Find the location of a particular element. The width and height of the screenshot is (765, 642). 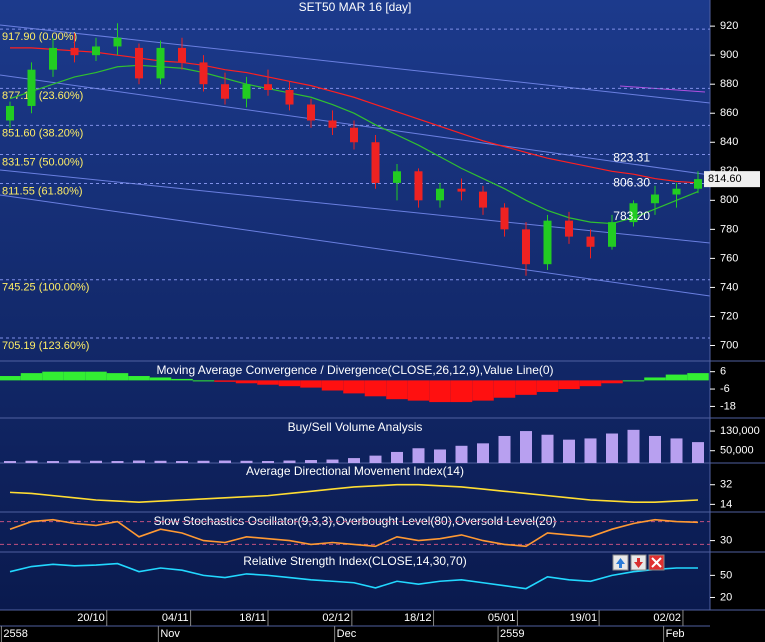

y-tick-label: 6 is located at coordinates (723, 372).